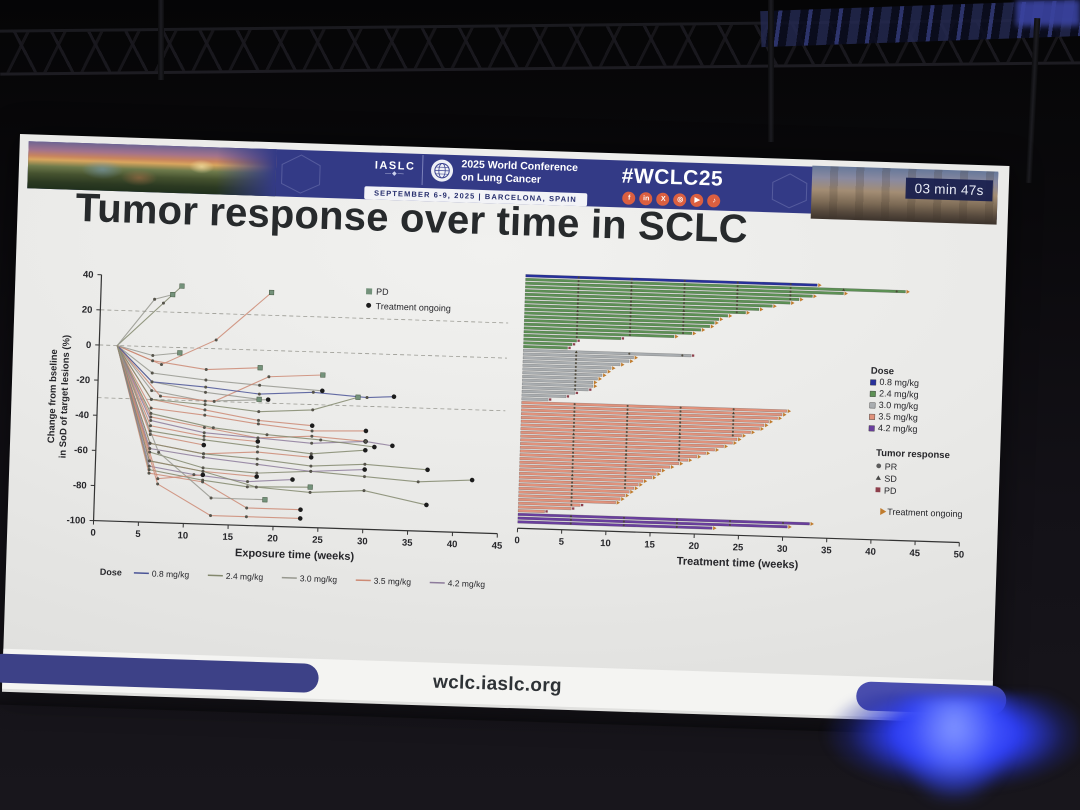  What do you see at coordinates (81, 450) in the screenshot?
I see `svg-text: -60` at bounding box center [81, 450].